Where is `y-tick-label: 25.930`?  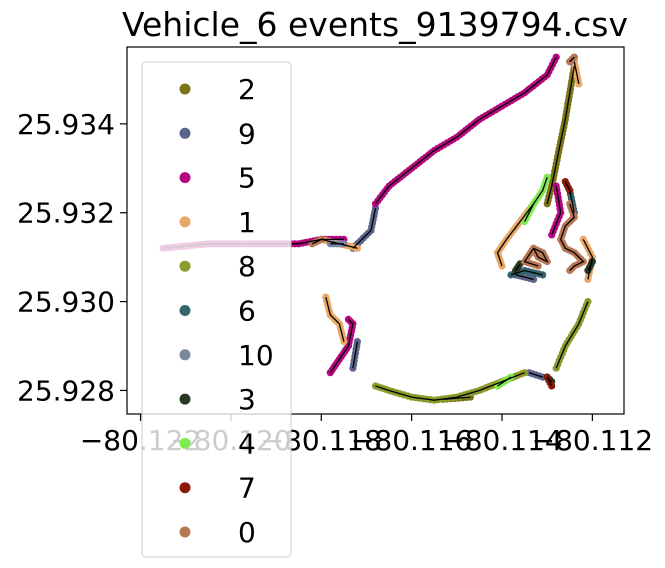
y-tick-label: 25.930 is located at coordinates (66, 302).